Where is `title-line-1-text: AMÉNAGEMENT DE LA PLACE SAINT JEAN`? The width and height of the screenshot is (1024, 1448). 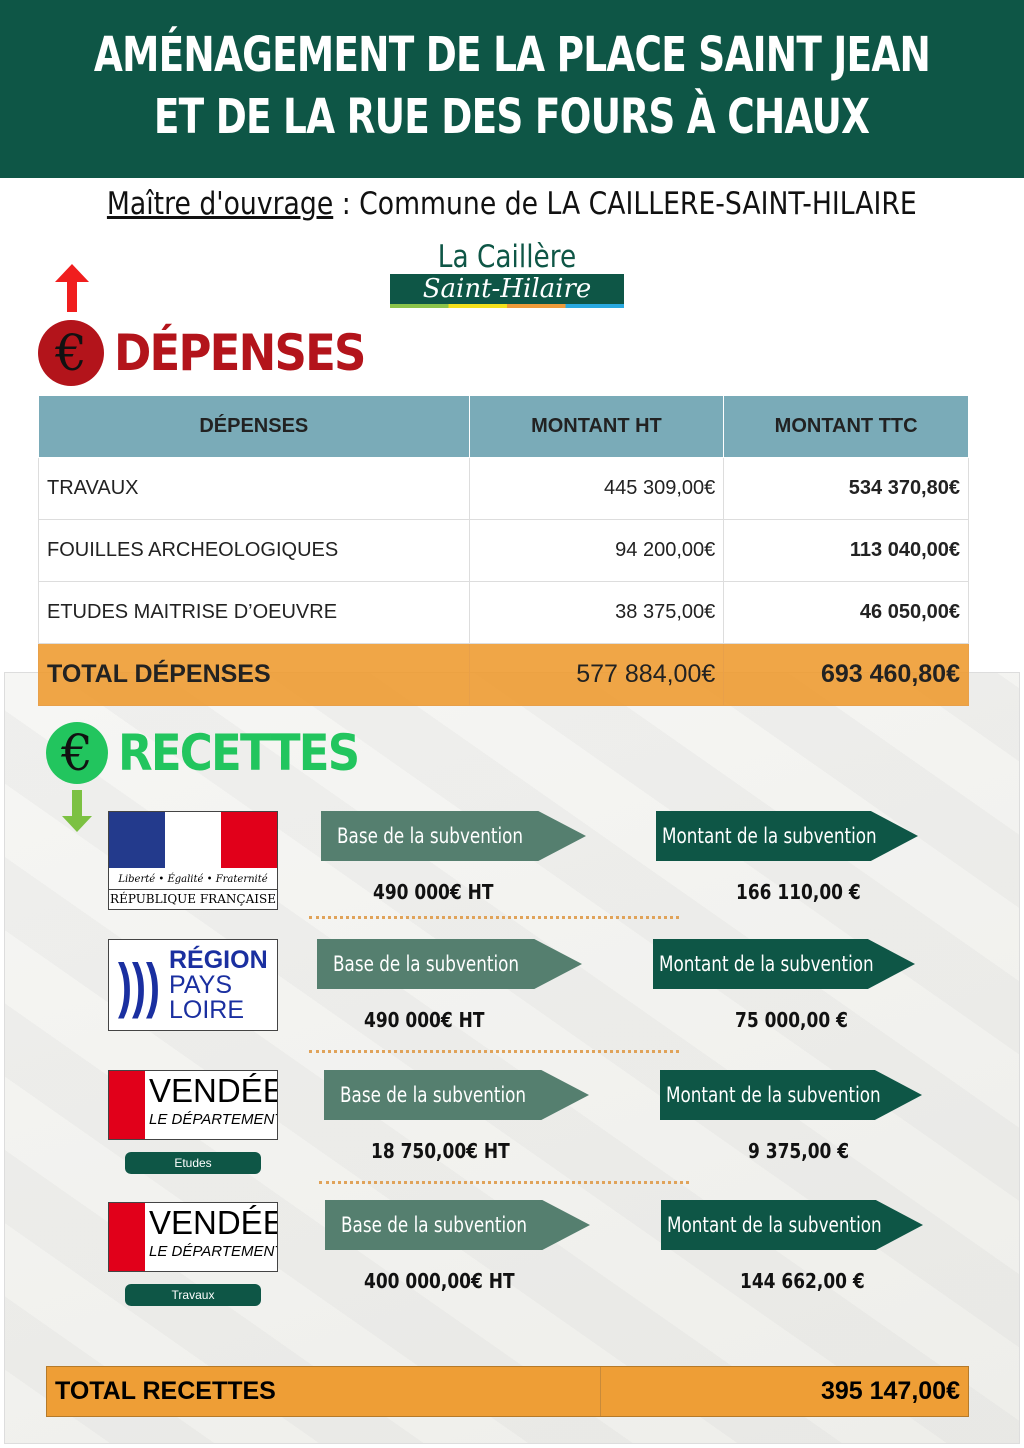 title-line-1-text: AMÉNAGEMENT DE LA PLACE SAINT JEAN is located at coordinates (512, 55).